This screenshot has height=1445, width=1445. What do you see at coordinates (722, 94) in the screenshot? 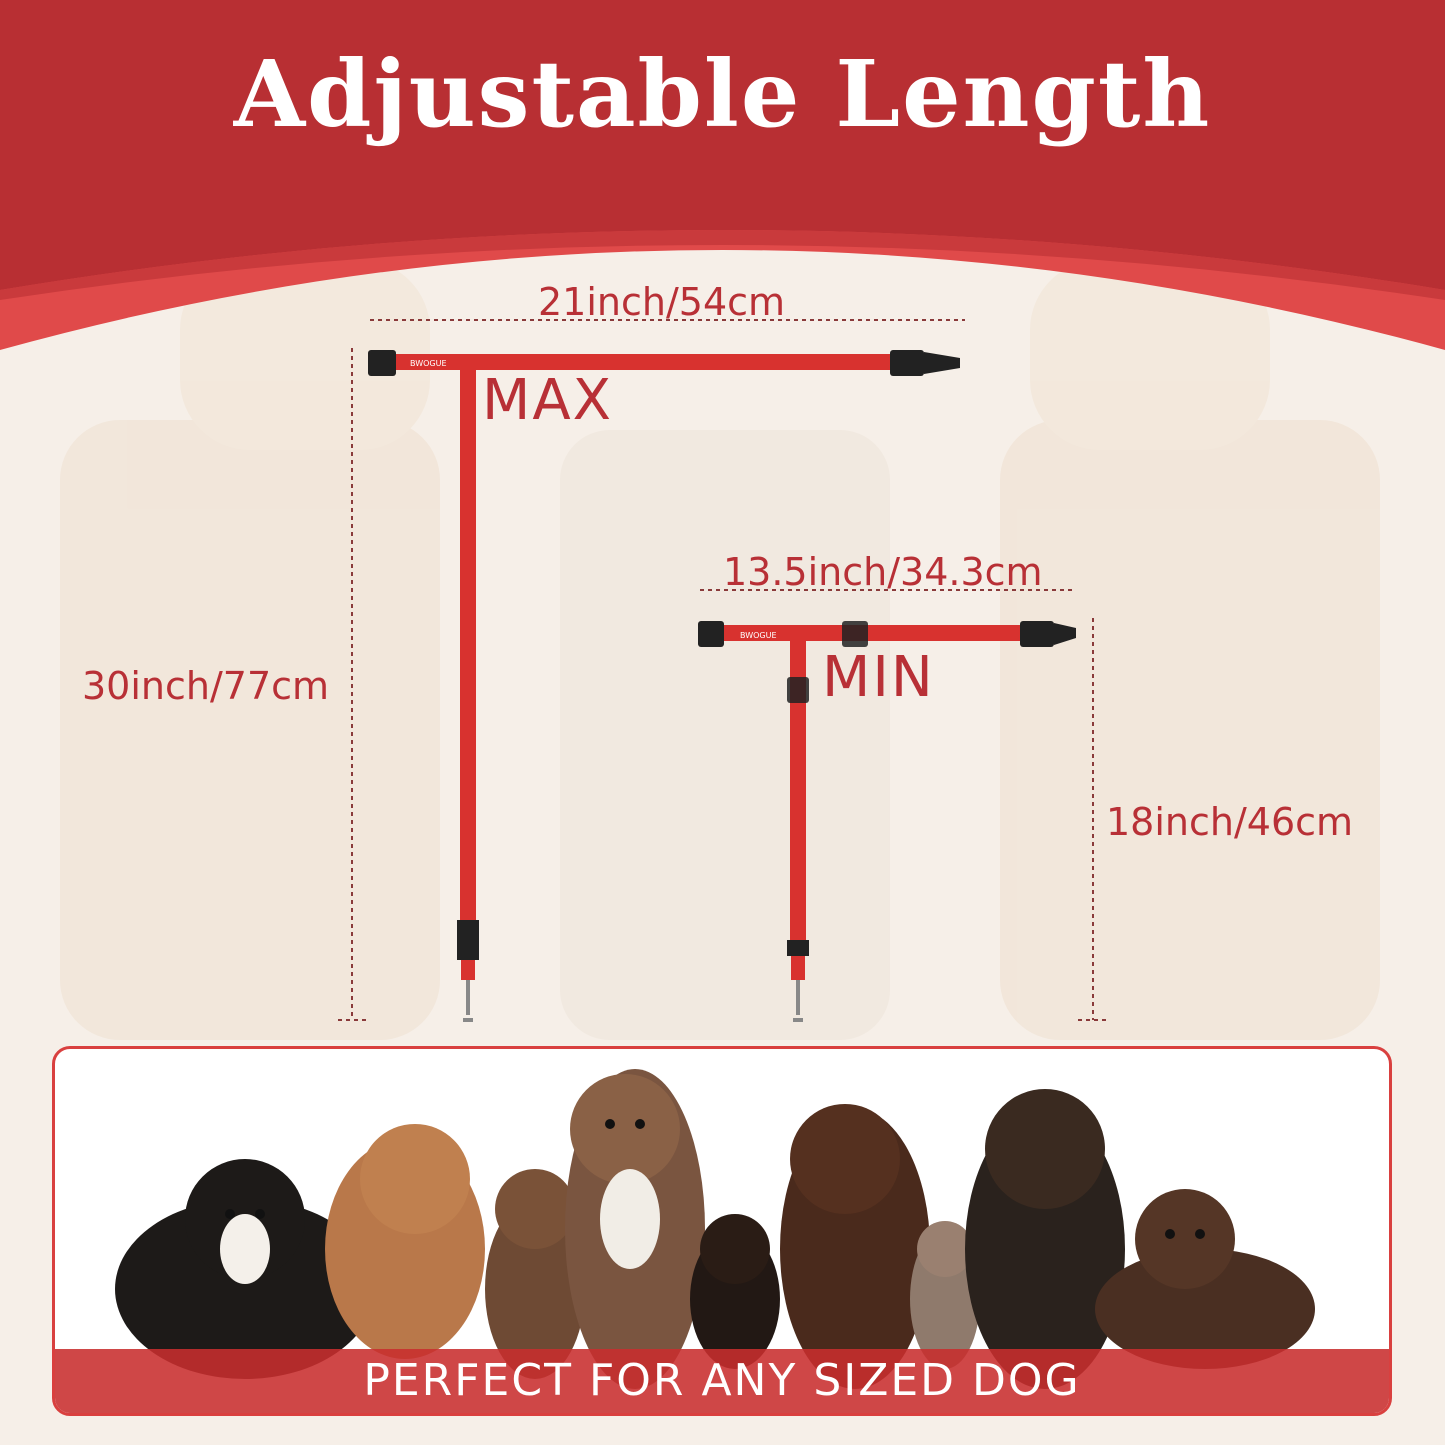
I see `page-title: Adjustable Length` at bounding box center [722, 94].